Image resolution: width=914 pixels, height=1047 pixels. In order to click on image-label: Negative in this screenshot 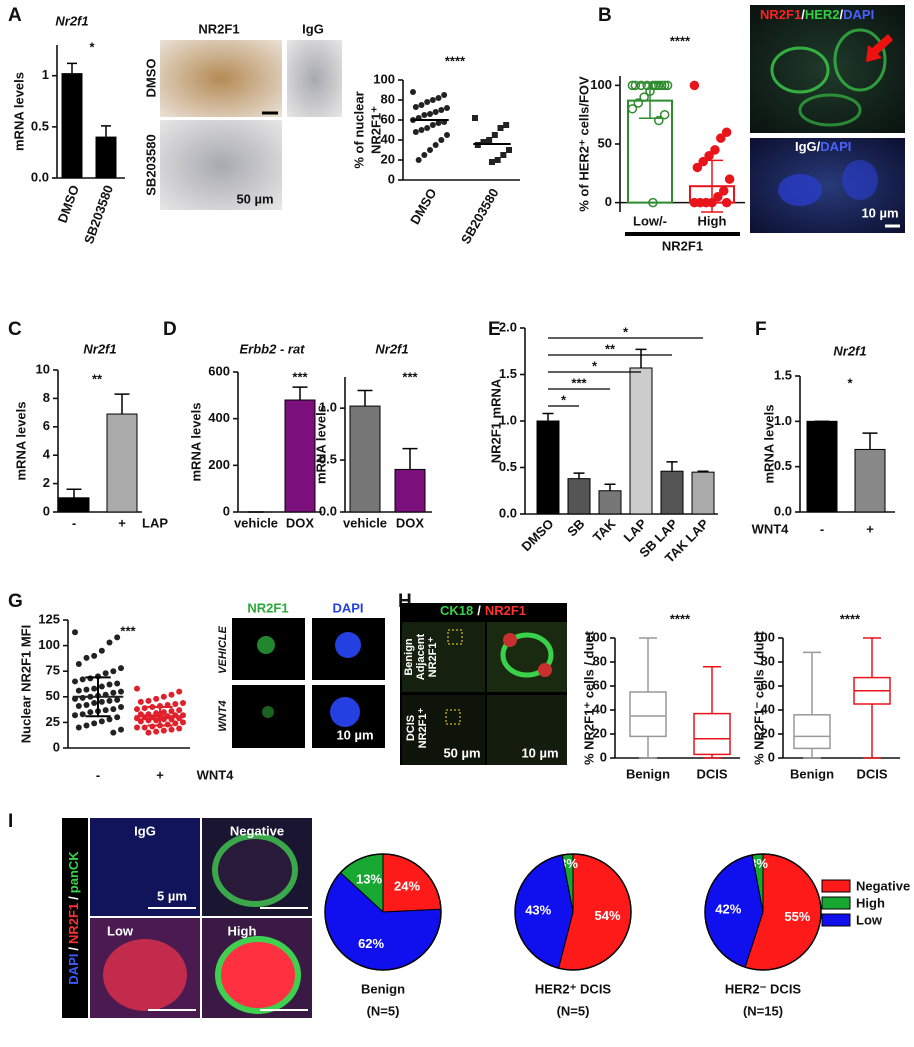, I will do `click(257, 830)`.